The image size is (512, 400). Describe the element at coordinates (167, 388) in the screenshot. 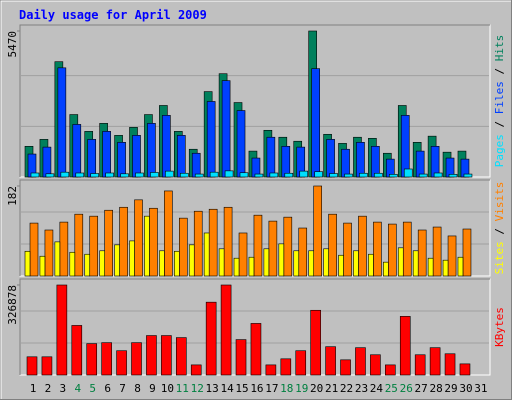

I see `x-tick-label: 10` at that location.